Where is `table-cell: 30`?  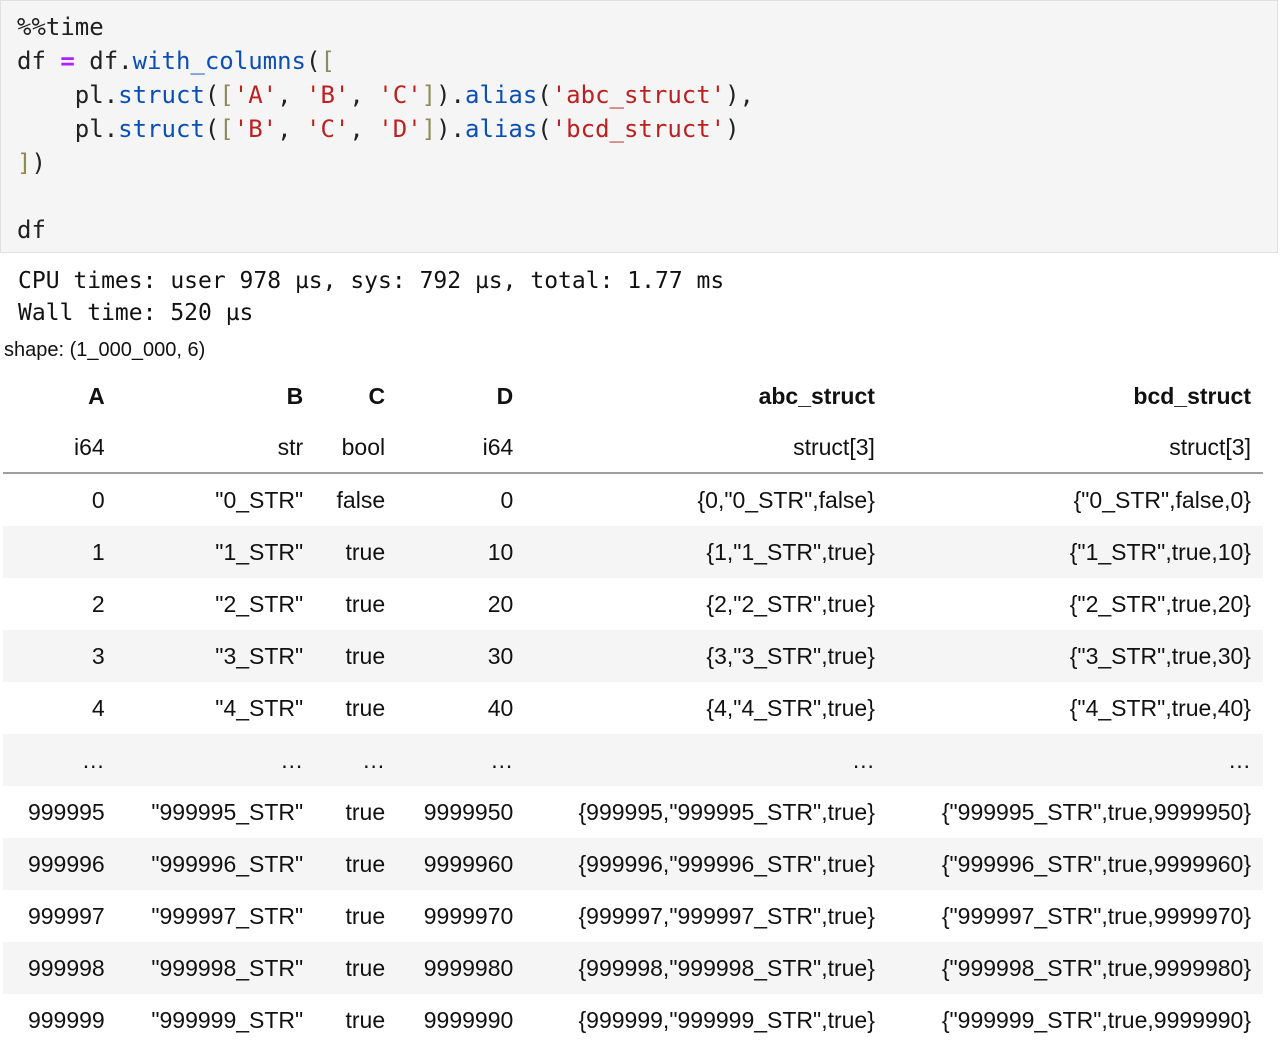
table-cell: 30 is located at coordinates (461, 656).